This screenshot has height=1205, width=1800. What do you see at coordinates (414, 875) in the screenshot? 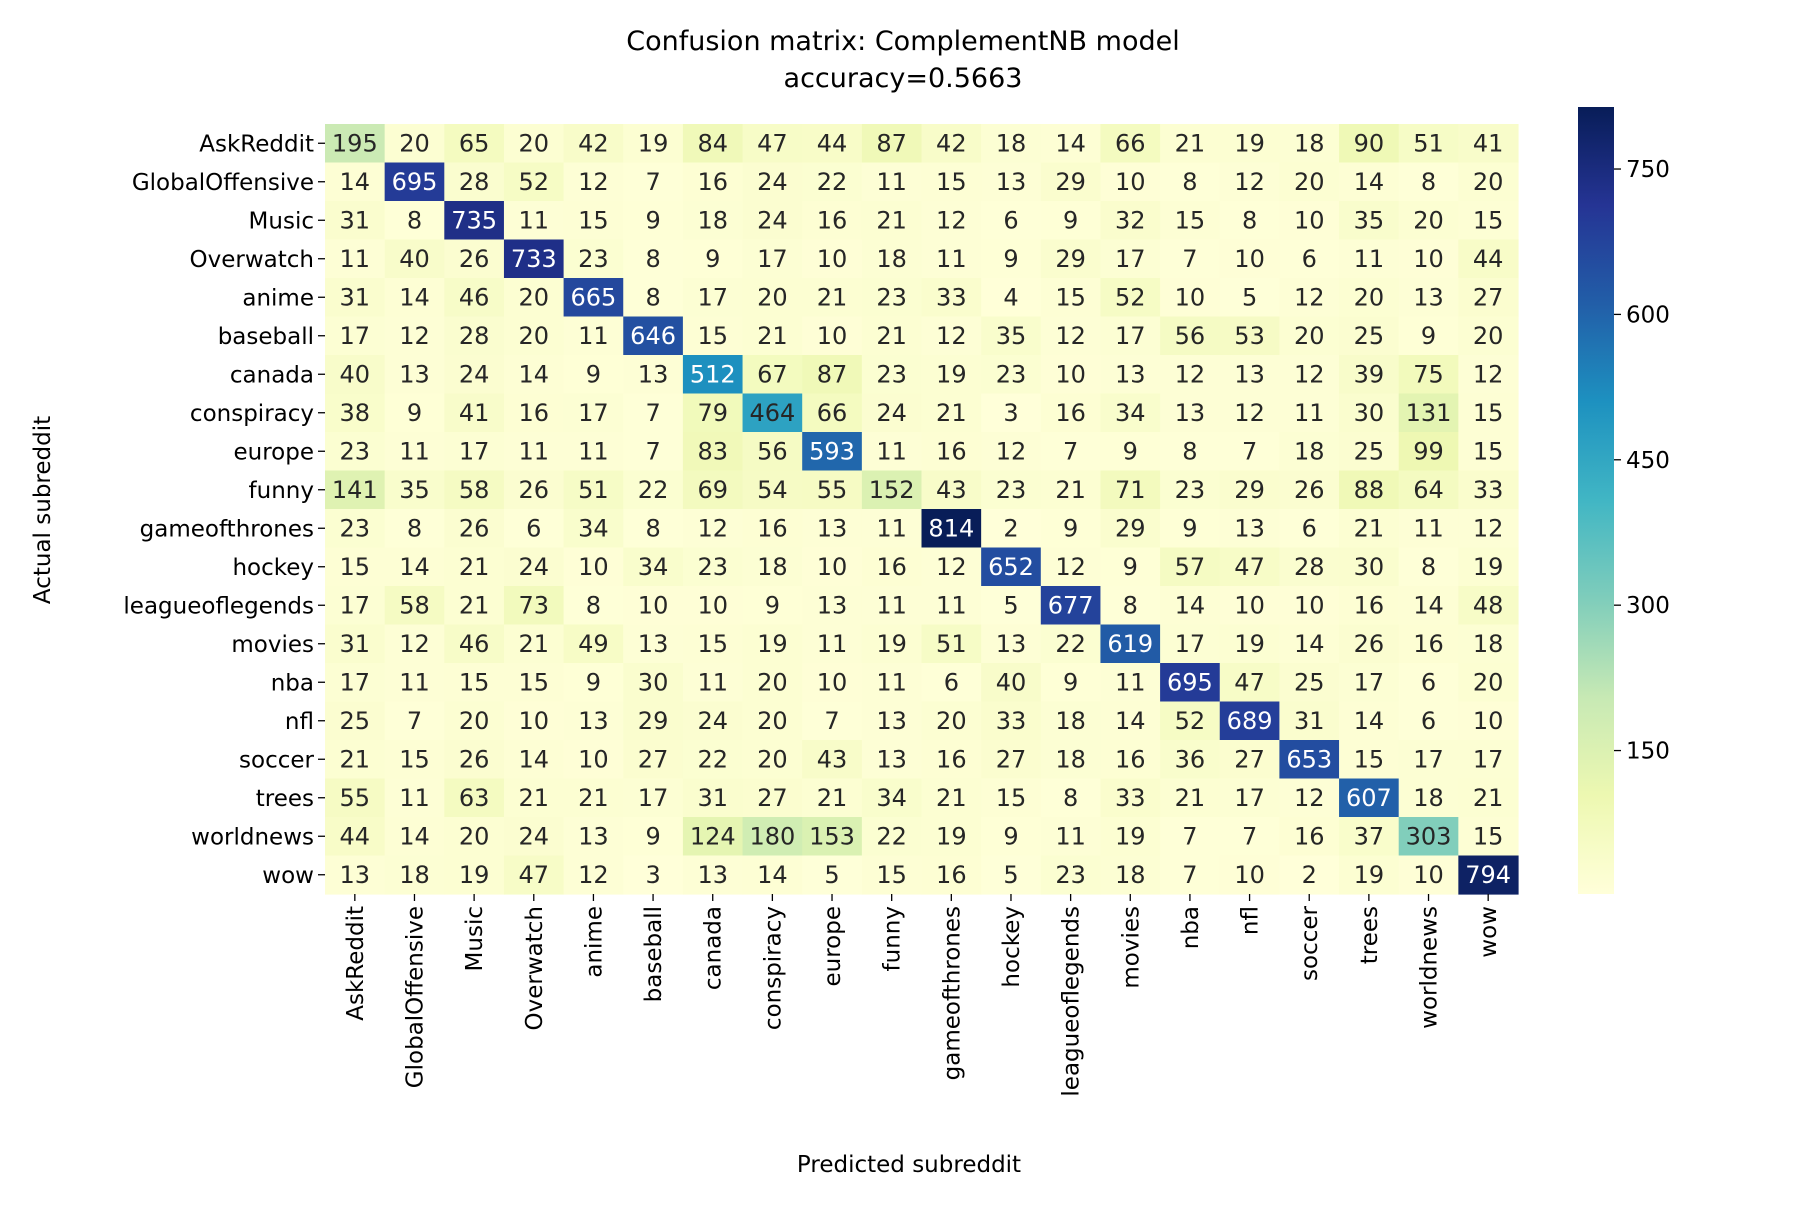
I see `cell-value-label: 18` at bounding box center [414, 875].